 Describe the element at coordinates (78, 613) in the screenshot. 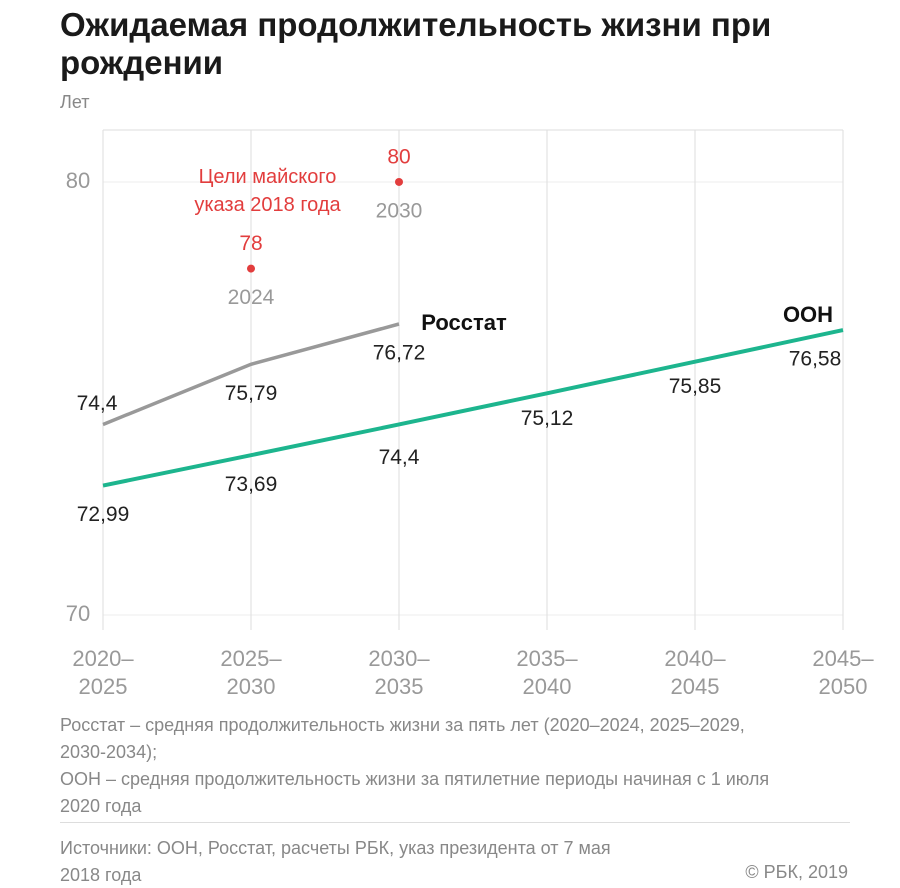

I see `y-tick-label: 70` at that location.